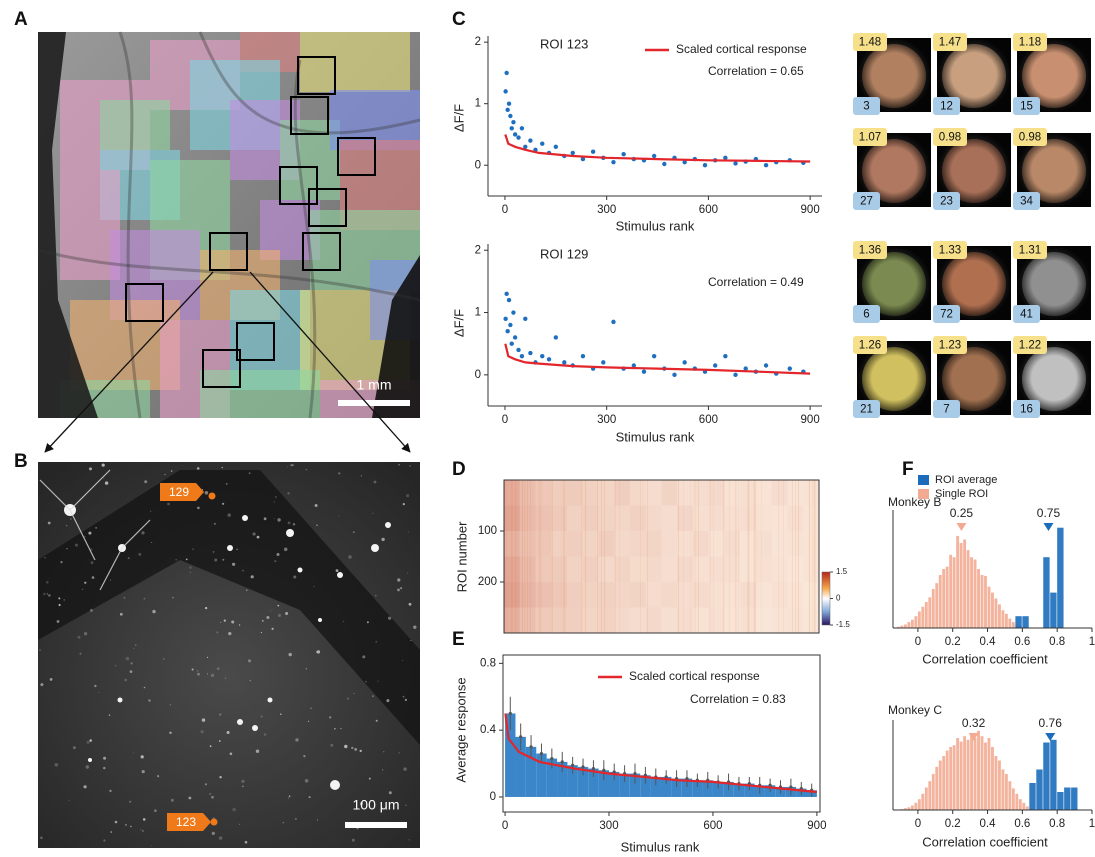 The height and width of the screenshot is (857, 1095). What do you see at coordinates (985, 841) in the screenshot?
I see `x-axis-label: Correlation coefficient` at bounding box center [985, 841].